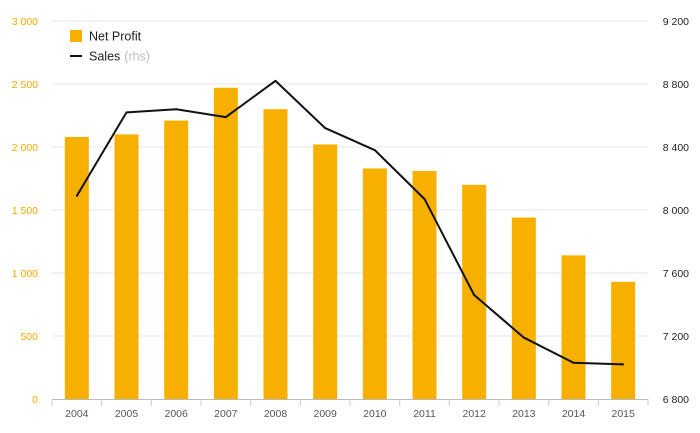 This screenshot has width=700, height=433. I want to click on bar-net-profit-2009, so click(325, 271).